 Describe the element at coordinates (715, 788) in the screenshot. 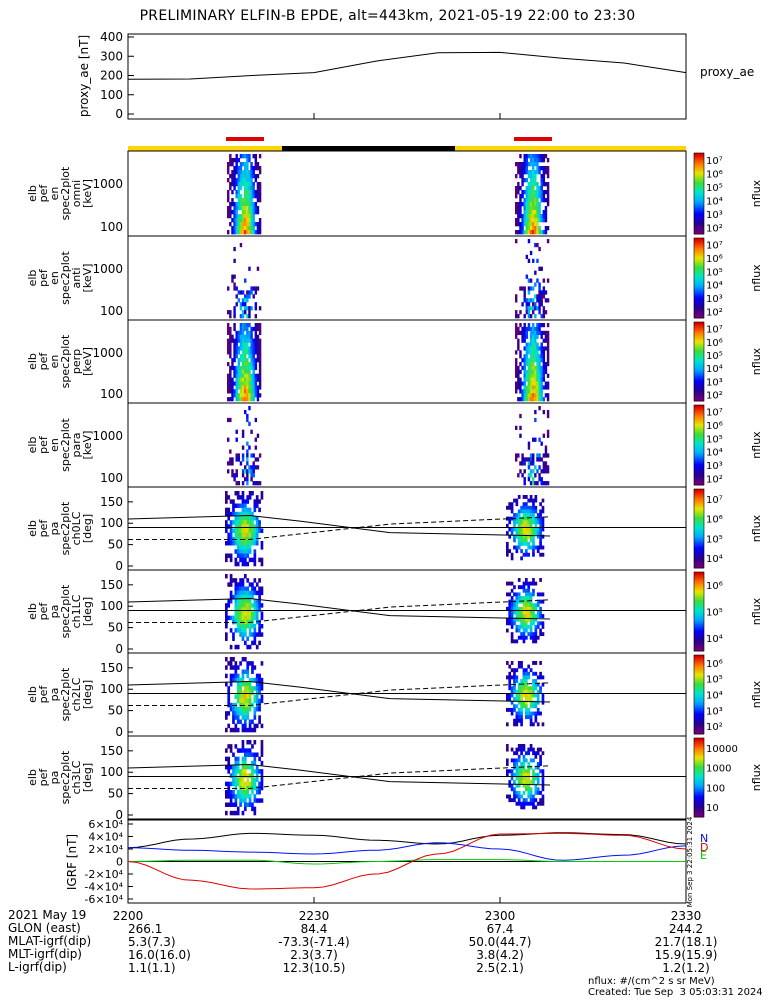

I see `colorbar-tick-label: 100` at that location.